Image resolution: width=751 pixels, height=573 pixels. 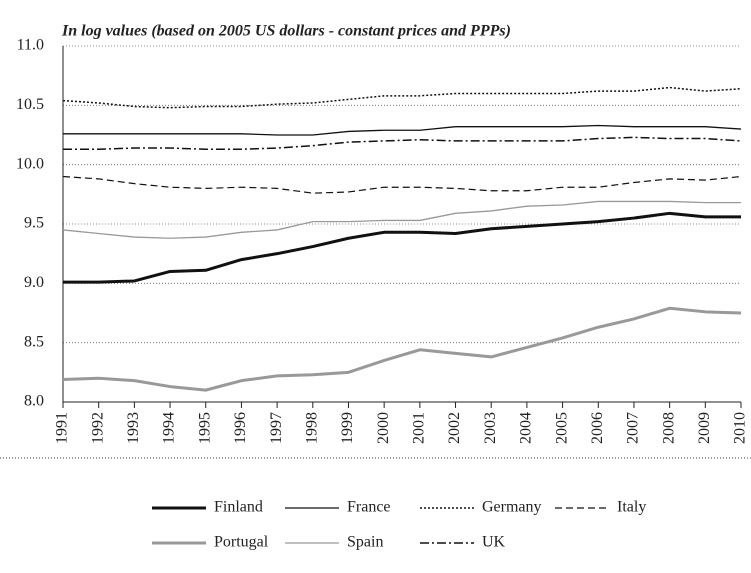 I want to click on x-tick-label: 1995, so click(x=204, y=428).